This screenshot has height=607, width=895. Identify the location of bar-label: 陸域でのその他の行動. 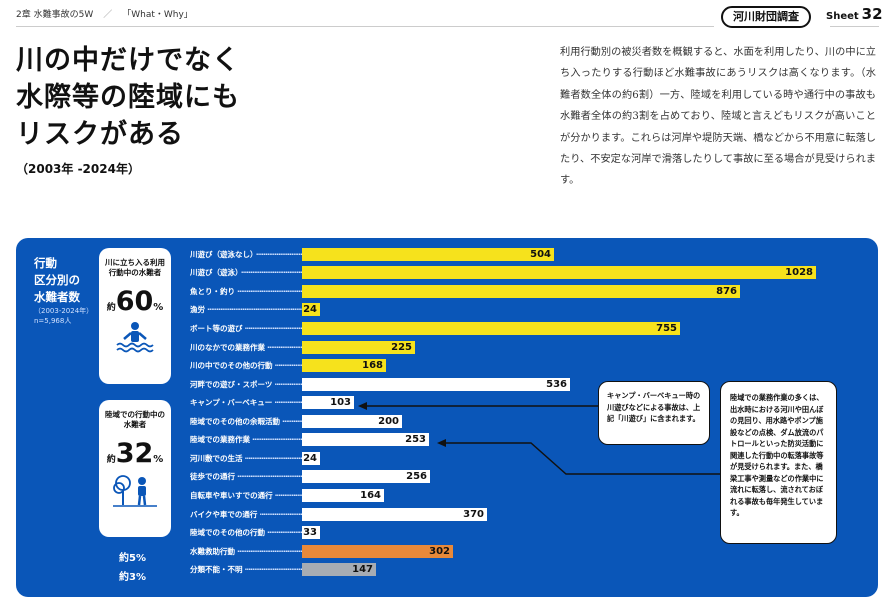
(246, 532).